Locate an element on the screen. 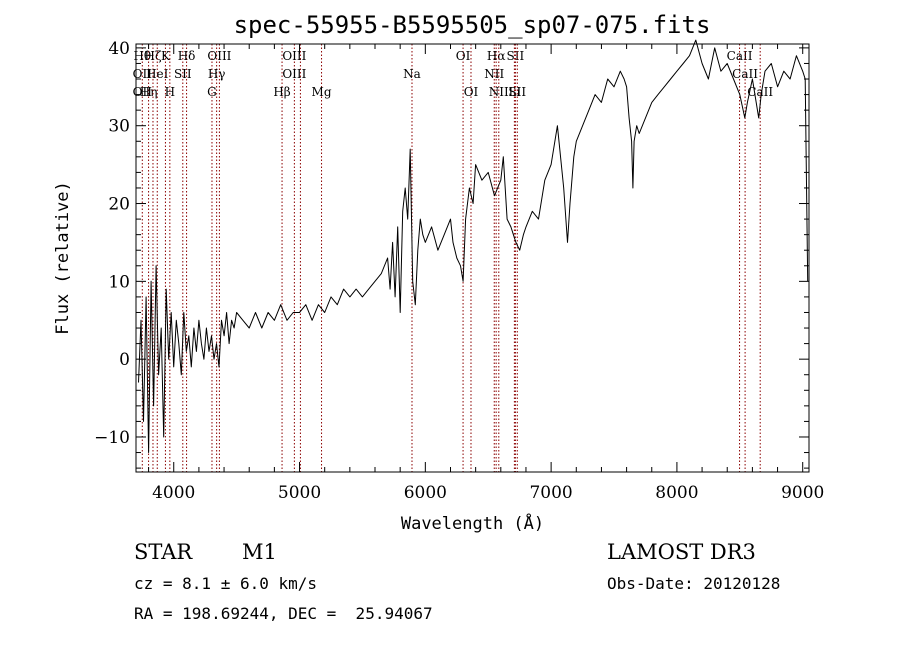 This screenshot has height=649, width=900. line-label: Hβ is located at coordinates (281, 92).